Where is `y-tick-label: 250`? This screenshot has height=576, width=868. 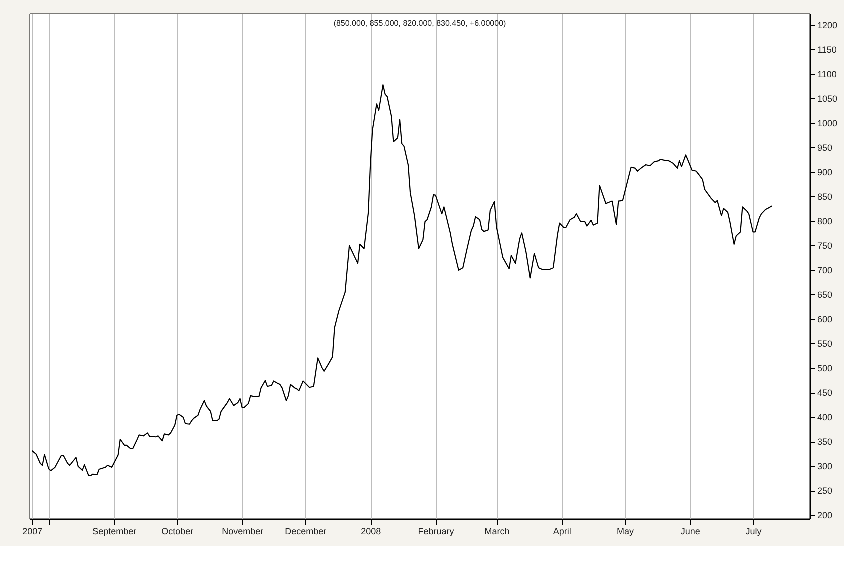 y-tick-label: 250 is located at coordinates (825, 491).